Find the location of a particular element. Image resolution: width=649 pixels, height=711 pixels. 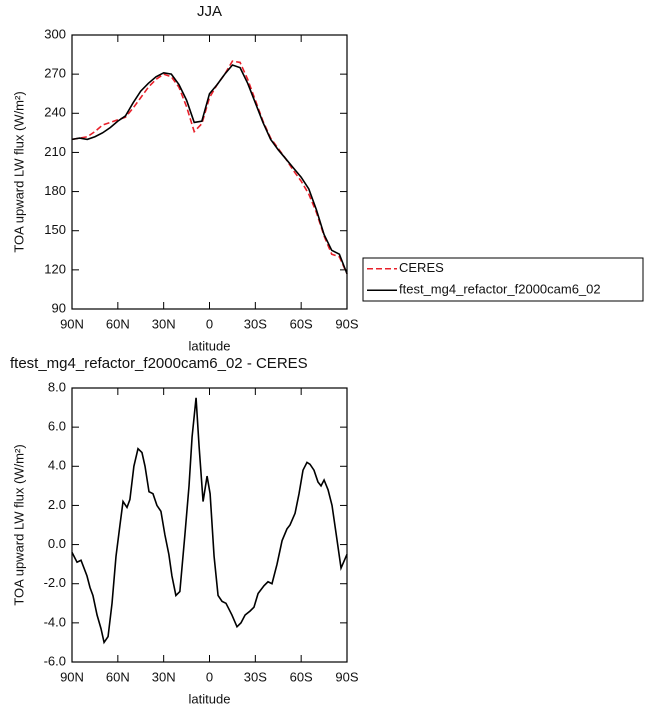

y-tick-label: 8.0 is located at coordinates (57, 386).